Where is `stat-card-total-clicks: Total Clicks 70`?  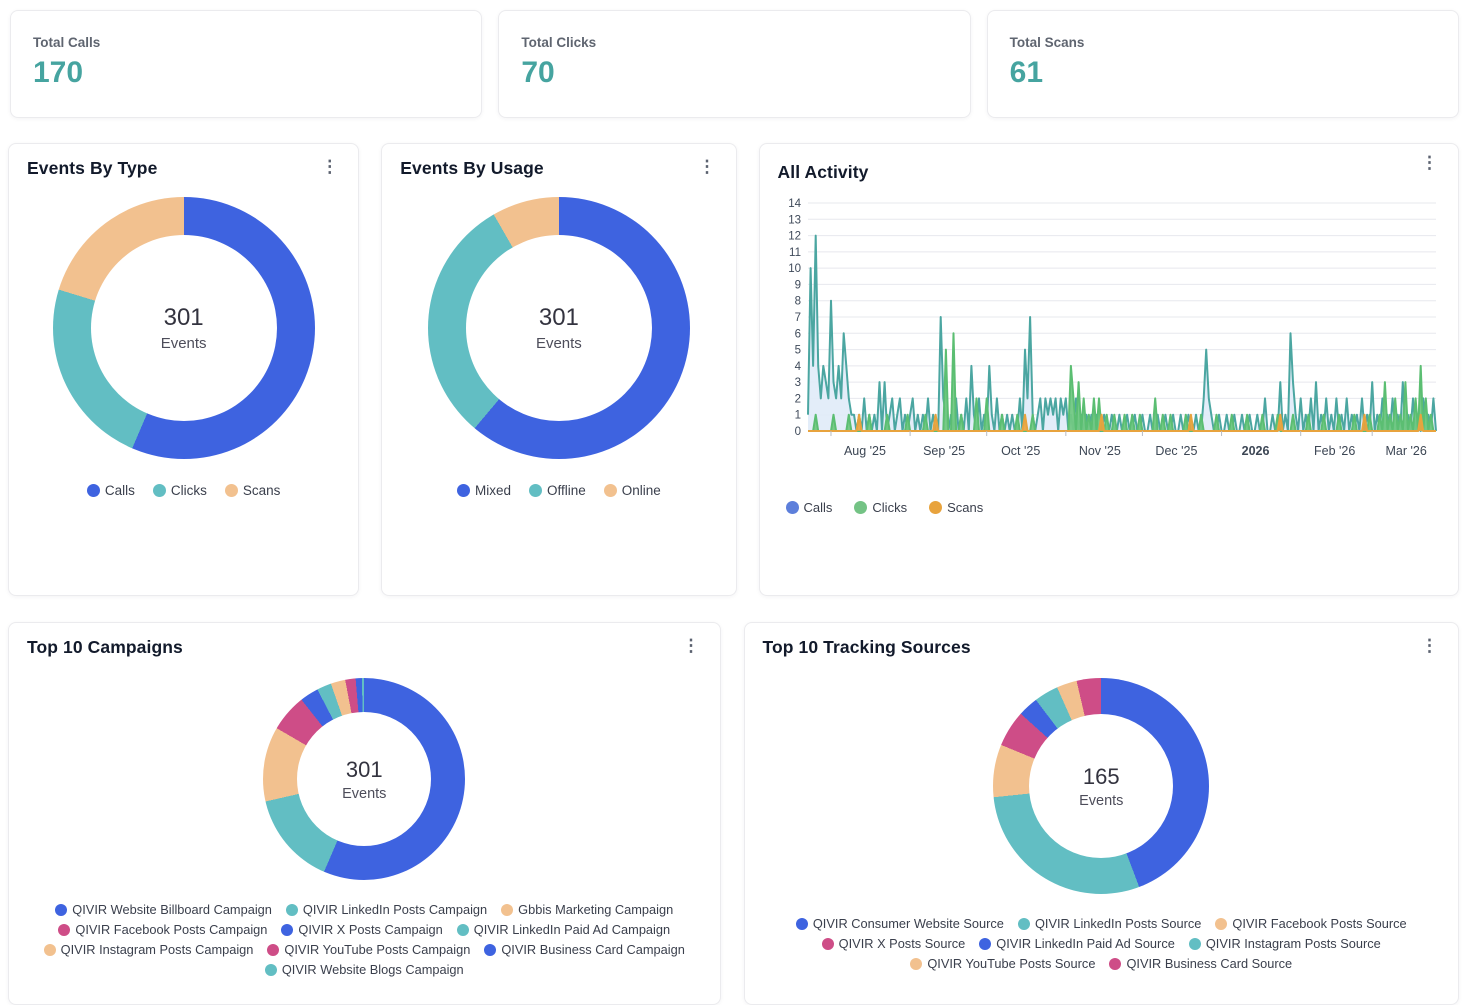 stat-card-total-clicks: Total Clicks 70 is located at coordinates (734, 64).